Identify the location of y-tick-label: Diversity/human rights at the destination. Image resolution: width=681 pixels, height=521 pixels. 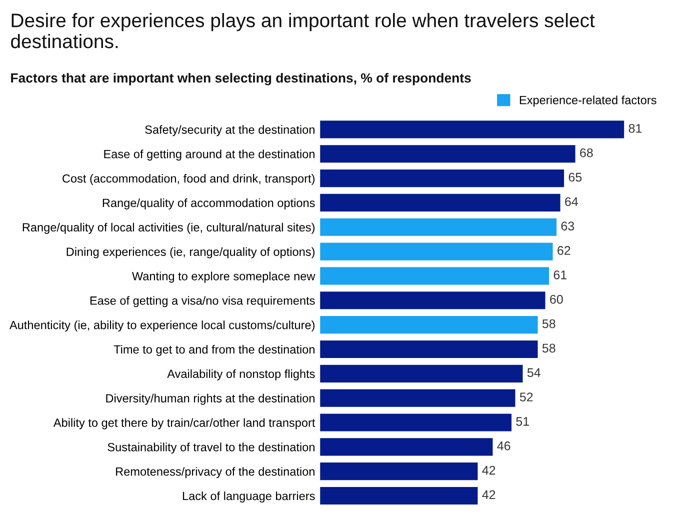
(210, 399).